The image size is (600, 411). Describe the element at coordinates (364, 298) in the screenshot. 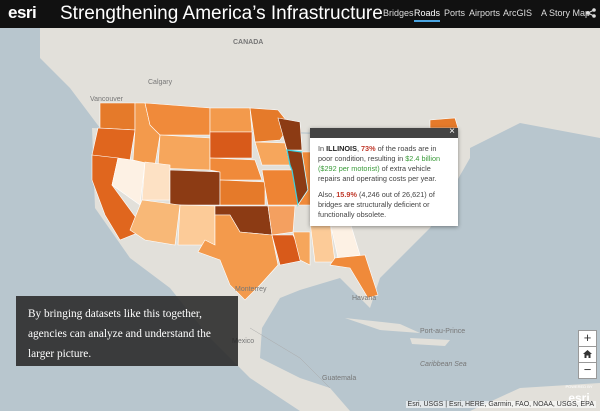

I see `map-label: Havana` at that location.